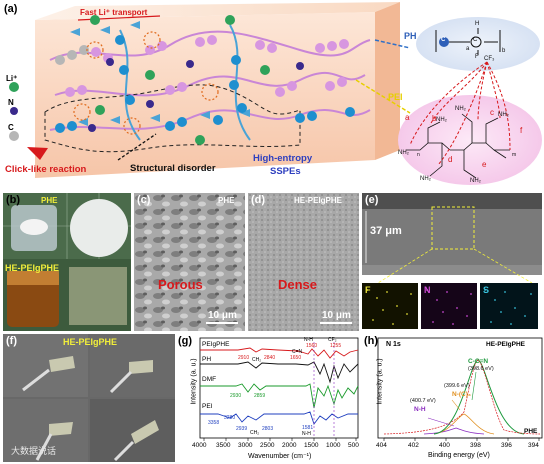 This screenshot has width=544, height=464. I want to click on ann-1255: 1255, so click(336, 346).